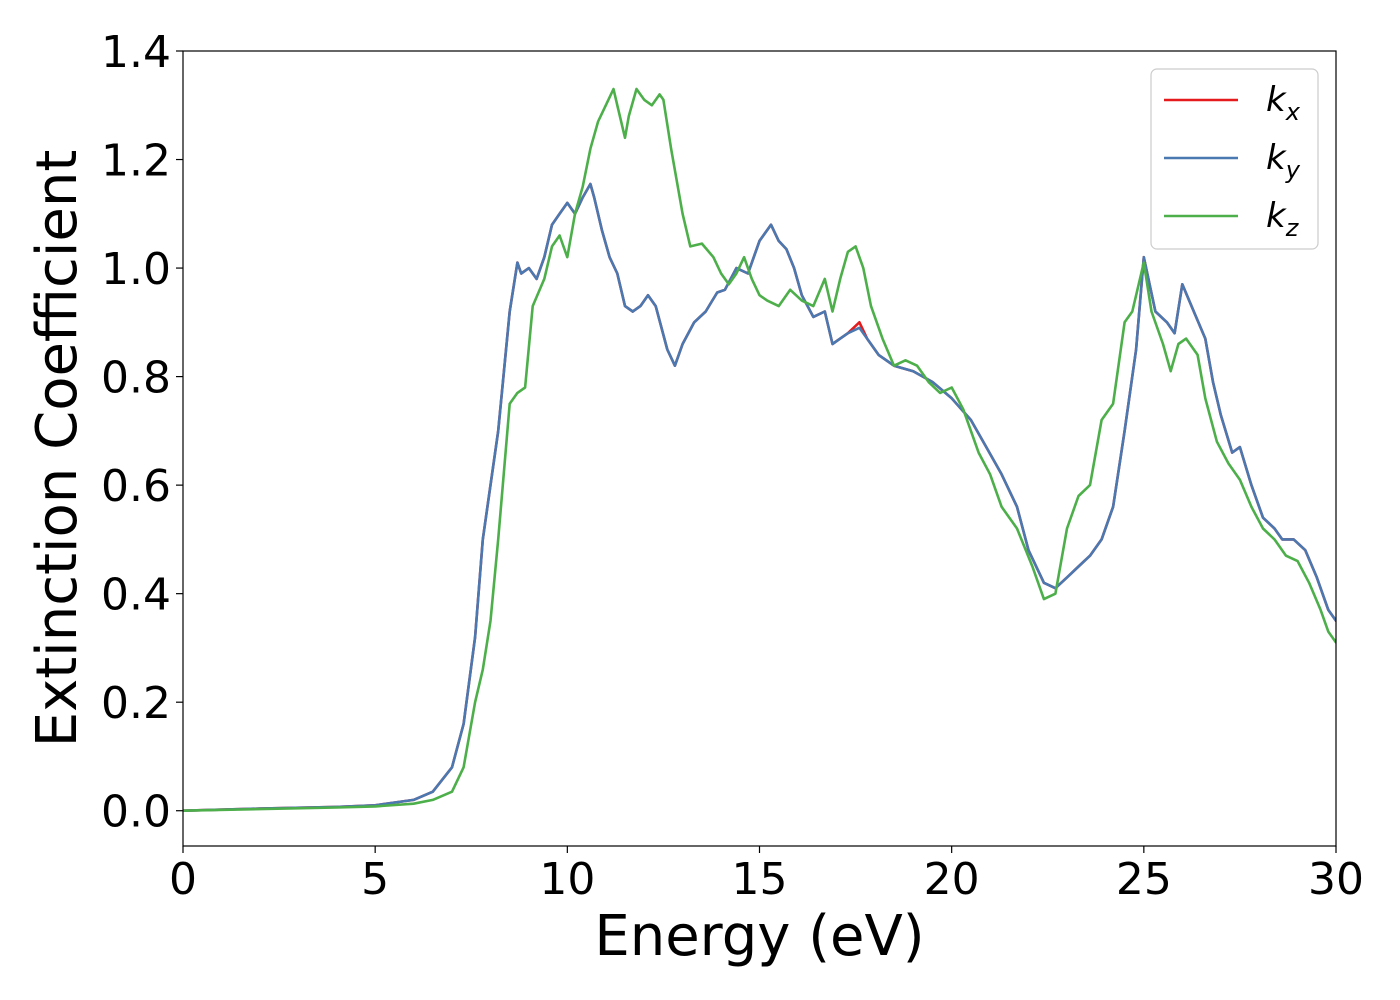 This screenshot has height=1000, width=1400. I want to click on y-tick-label: 0.8, so click(136, 378).